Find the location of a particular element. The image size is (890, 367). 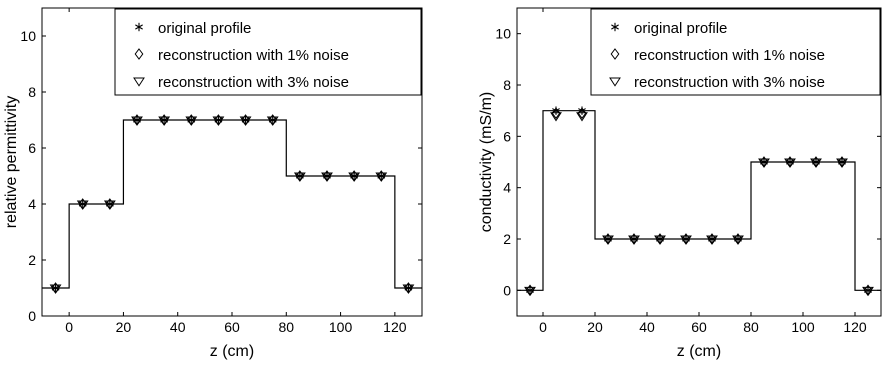

y-axis-label: conductivity (mS/m) is located at coordinates (486, 162).